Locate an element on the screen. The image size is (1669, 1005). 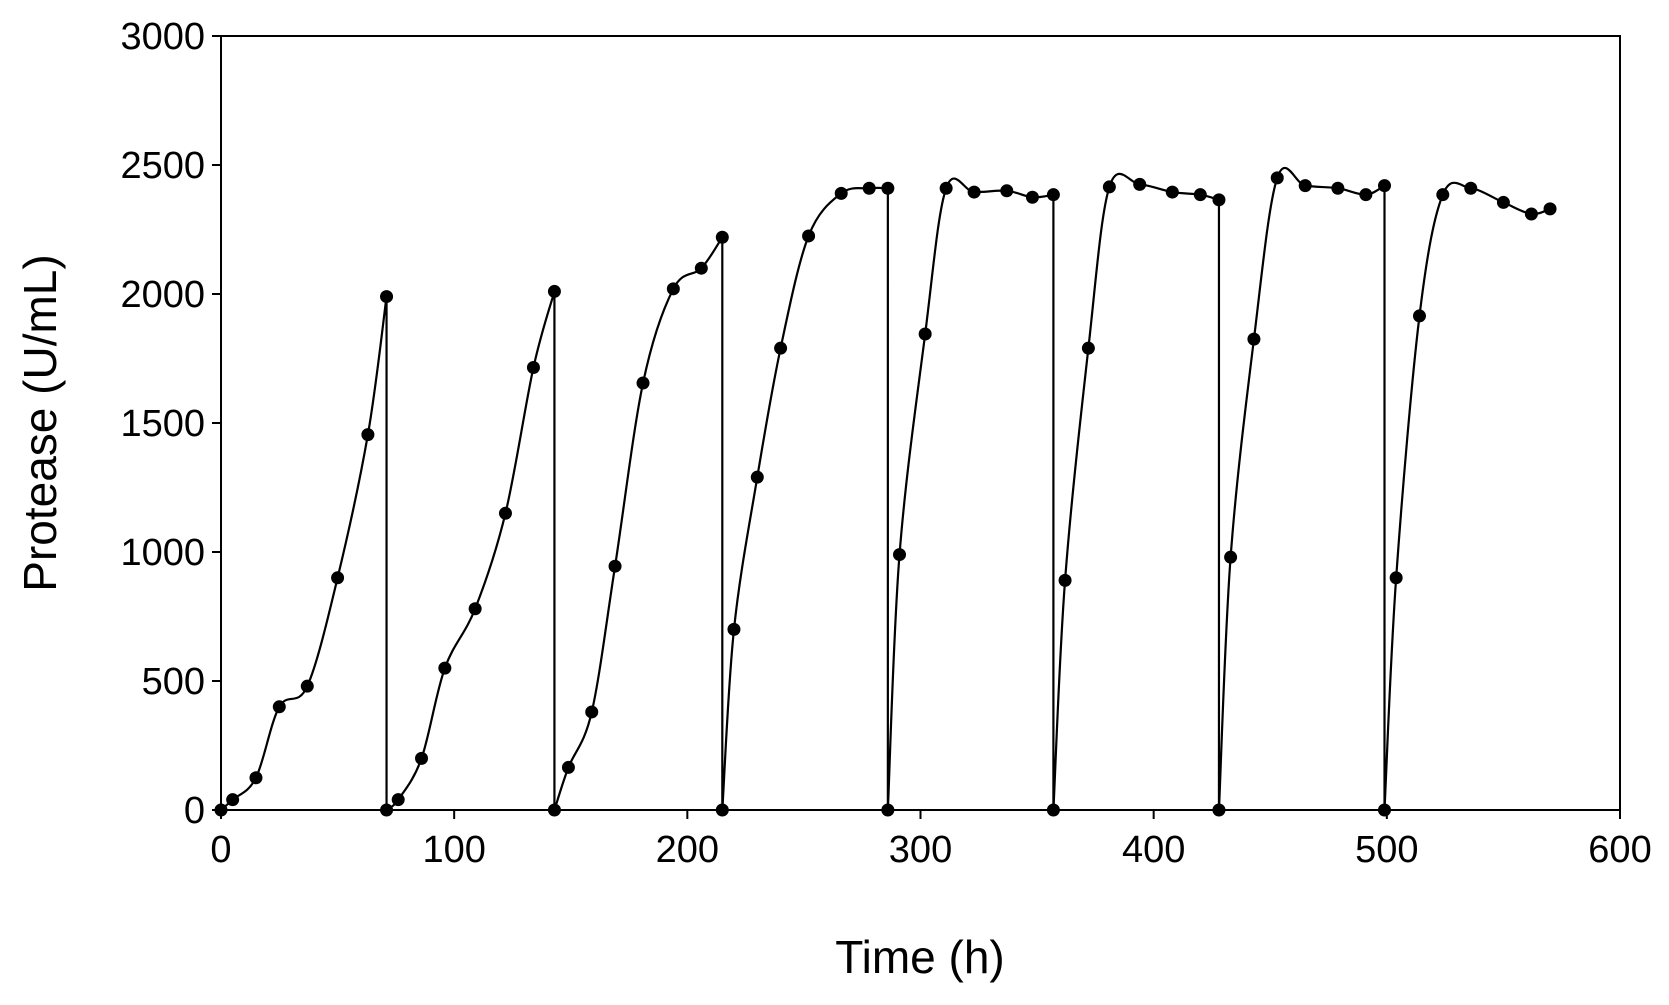
y-axis-title: Protease (U/mL) is located at coordinates (40, 422).